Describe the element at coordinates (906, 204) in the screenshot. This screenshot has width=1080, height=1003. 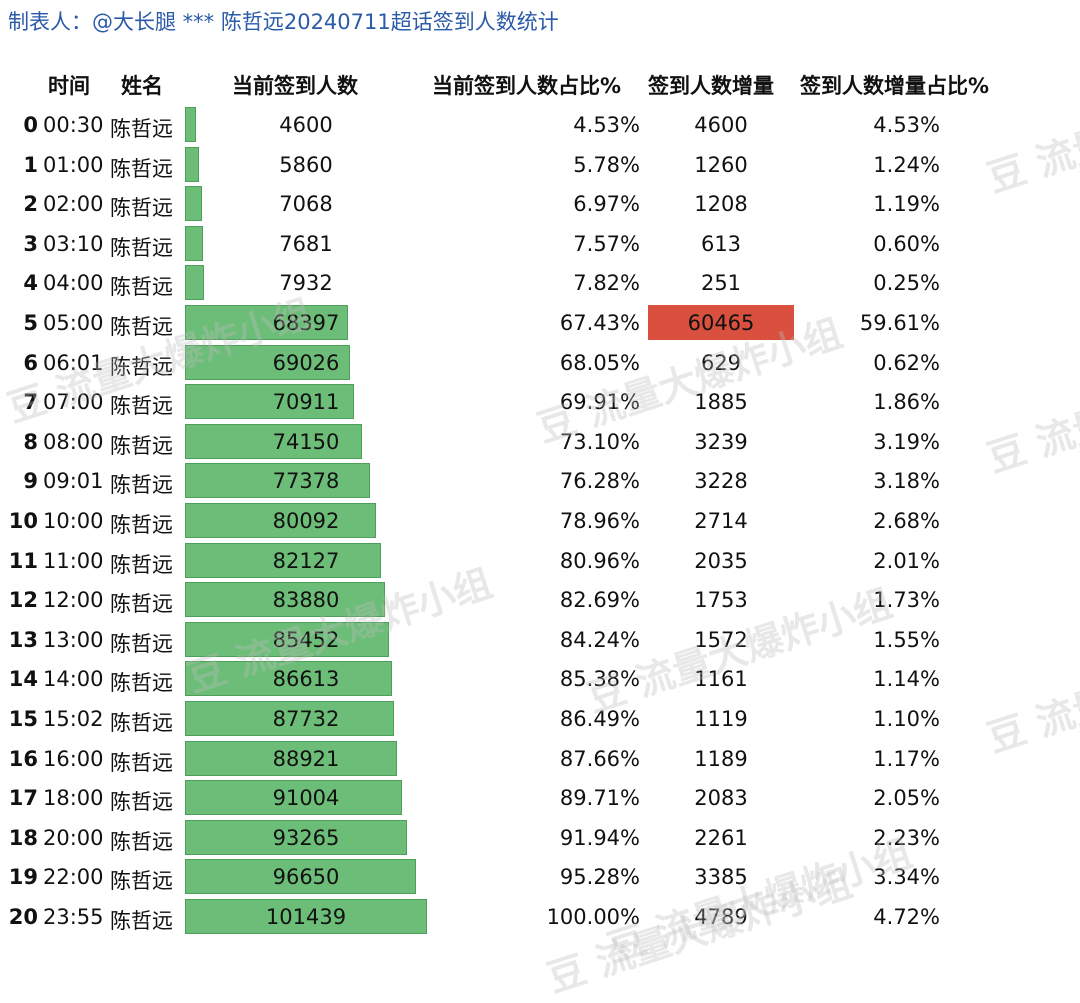
I see `increase-pct-cell: 1.19%` at that location.